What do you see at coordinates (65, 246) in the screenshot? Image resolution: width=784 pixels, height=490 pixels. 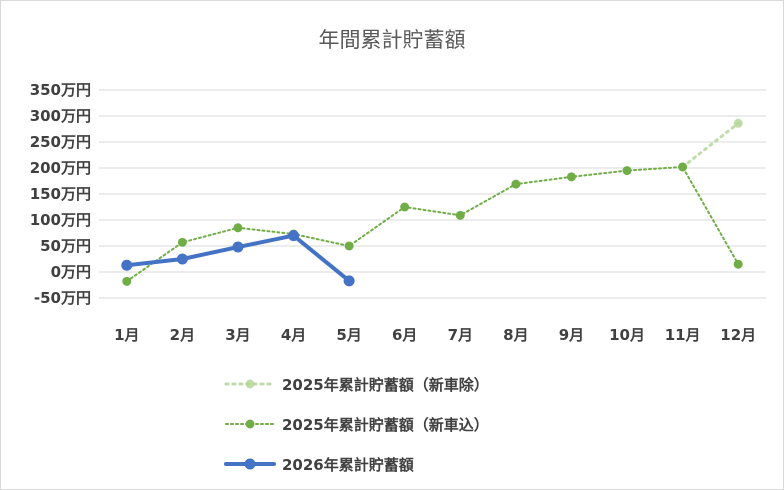 I see `y-tick-label: 50万円` at bounding box center [65, 246].